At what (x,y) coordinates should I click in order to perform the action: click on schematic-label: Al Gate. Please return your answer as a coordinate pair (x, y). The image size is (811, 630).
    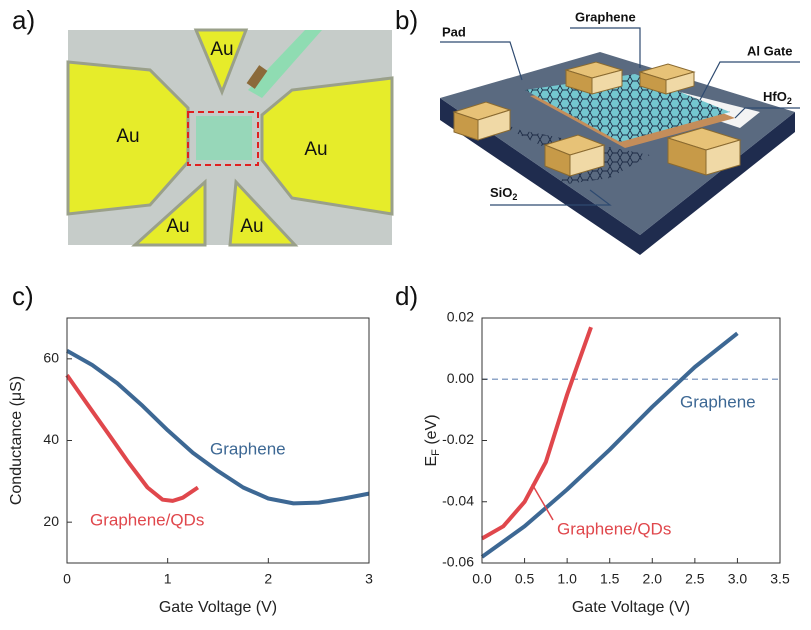
    Looking at the image, I should click on (770, 50).